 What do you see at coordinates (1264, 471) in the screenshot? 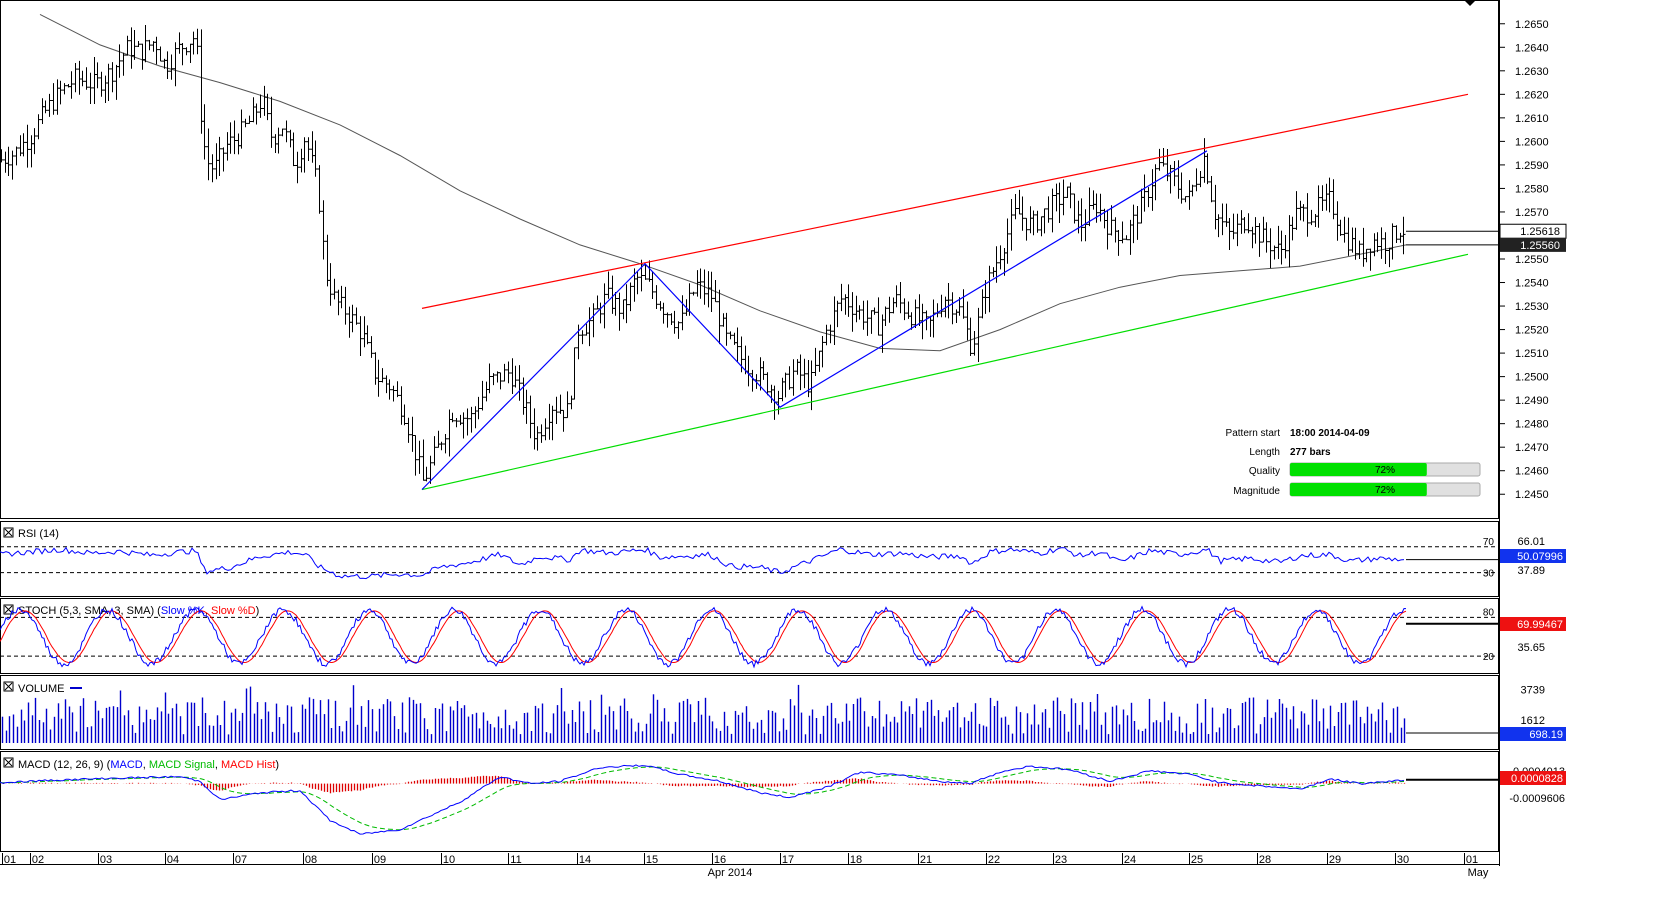
I see `quality-label: Quality` at bounding box center [1264, 471].